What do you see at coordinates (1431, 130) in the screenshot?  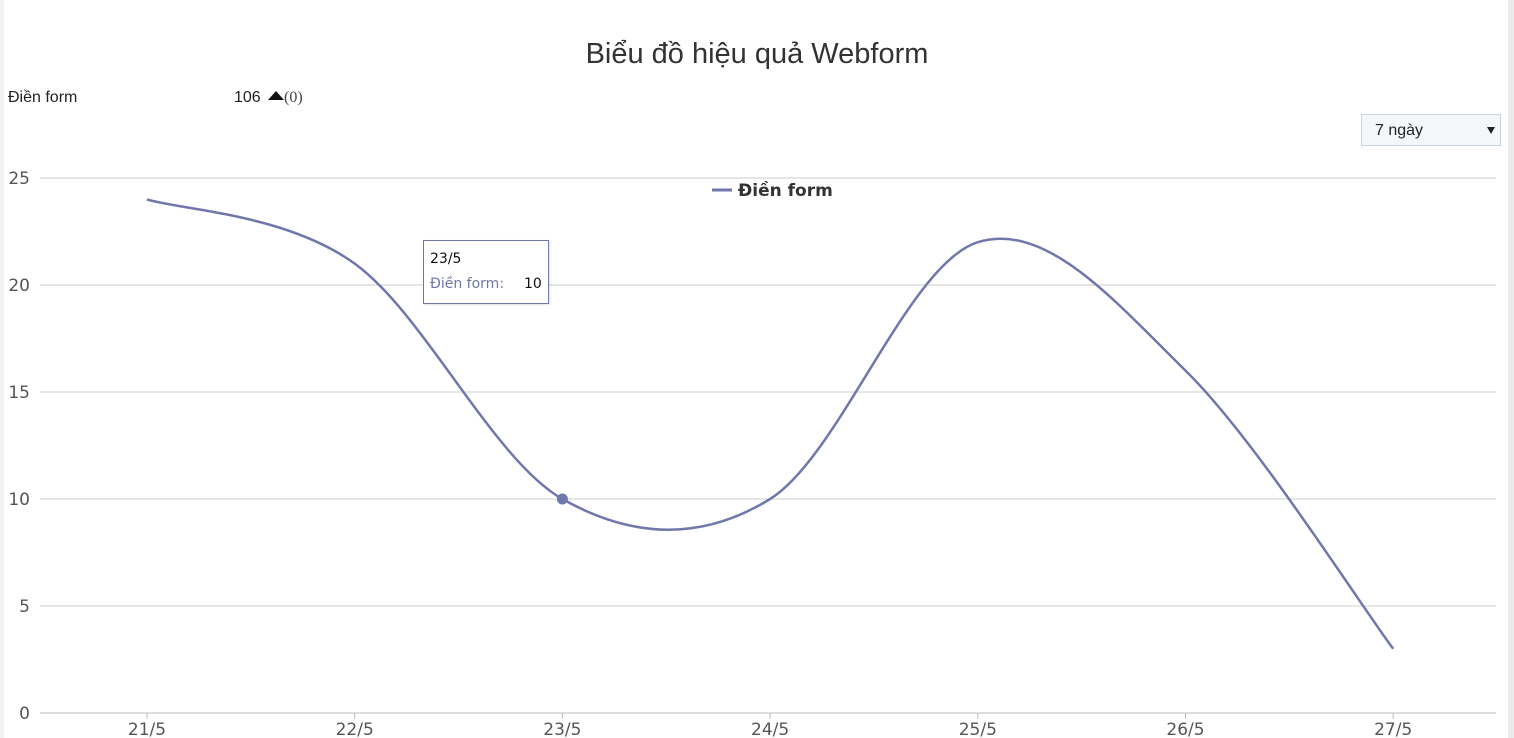 I see `range-select: 7 ngày` at bounding box center [1431, 130].